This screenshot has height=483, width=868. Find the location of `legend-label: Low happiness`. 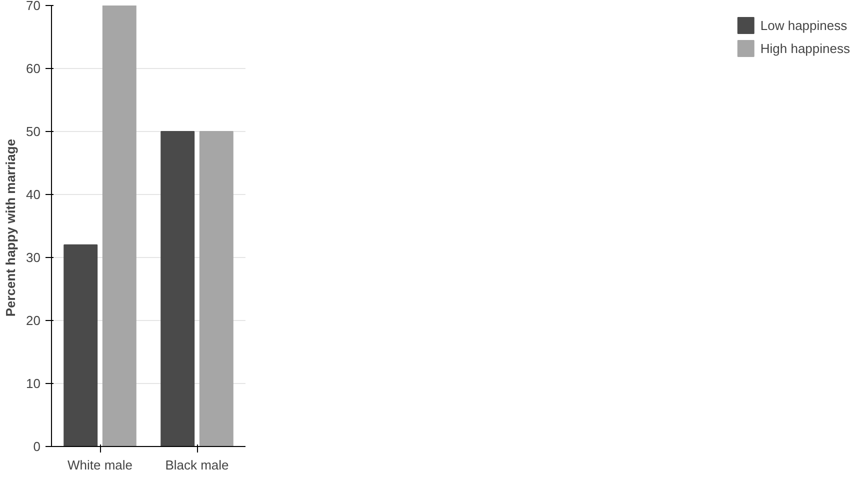

legend-label: Low happiness is located at coordinates (804, 25).